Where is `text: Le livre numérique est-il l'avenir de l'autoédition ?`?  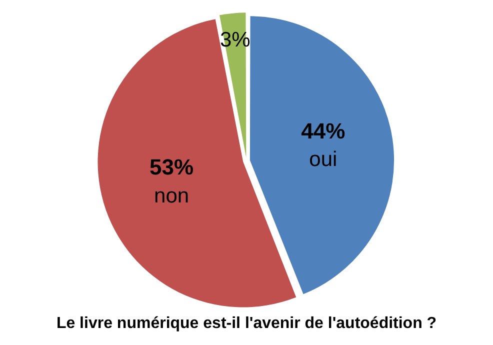
text: Le livre numérique est-il l'avenir de l'autoédition ? is located at coordinates (246, 323).